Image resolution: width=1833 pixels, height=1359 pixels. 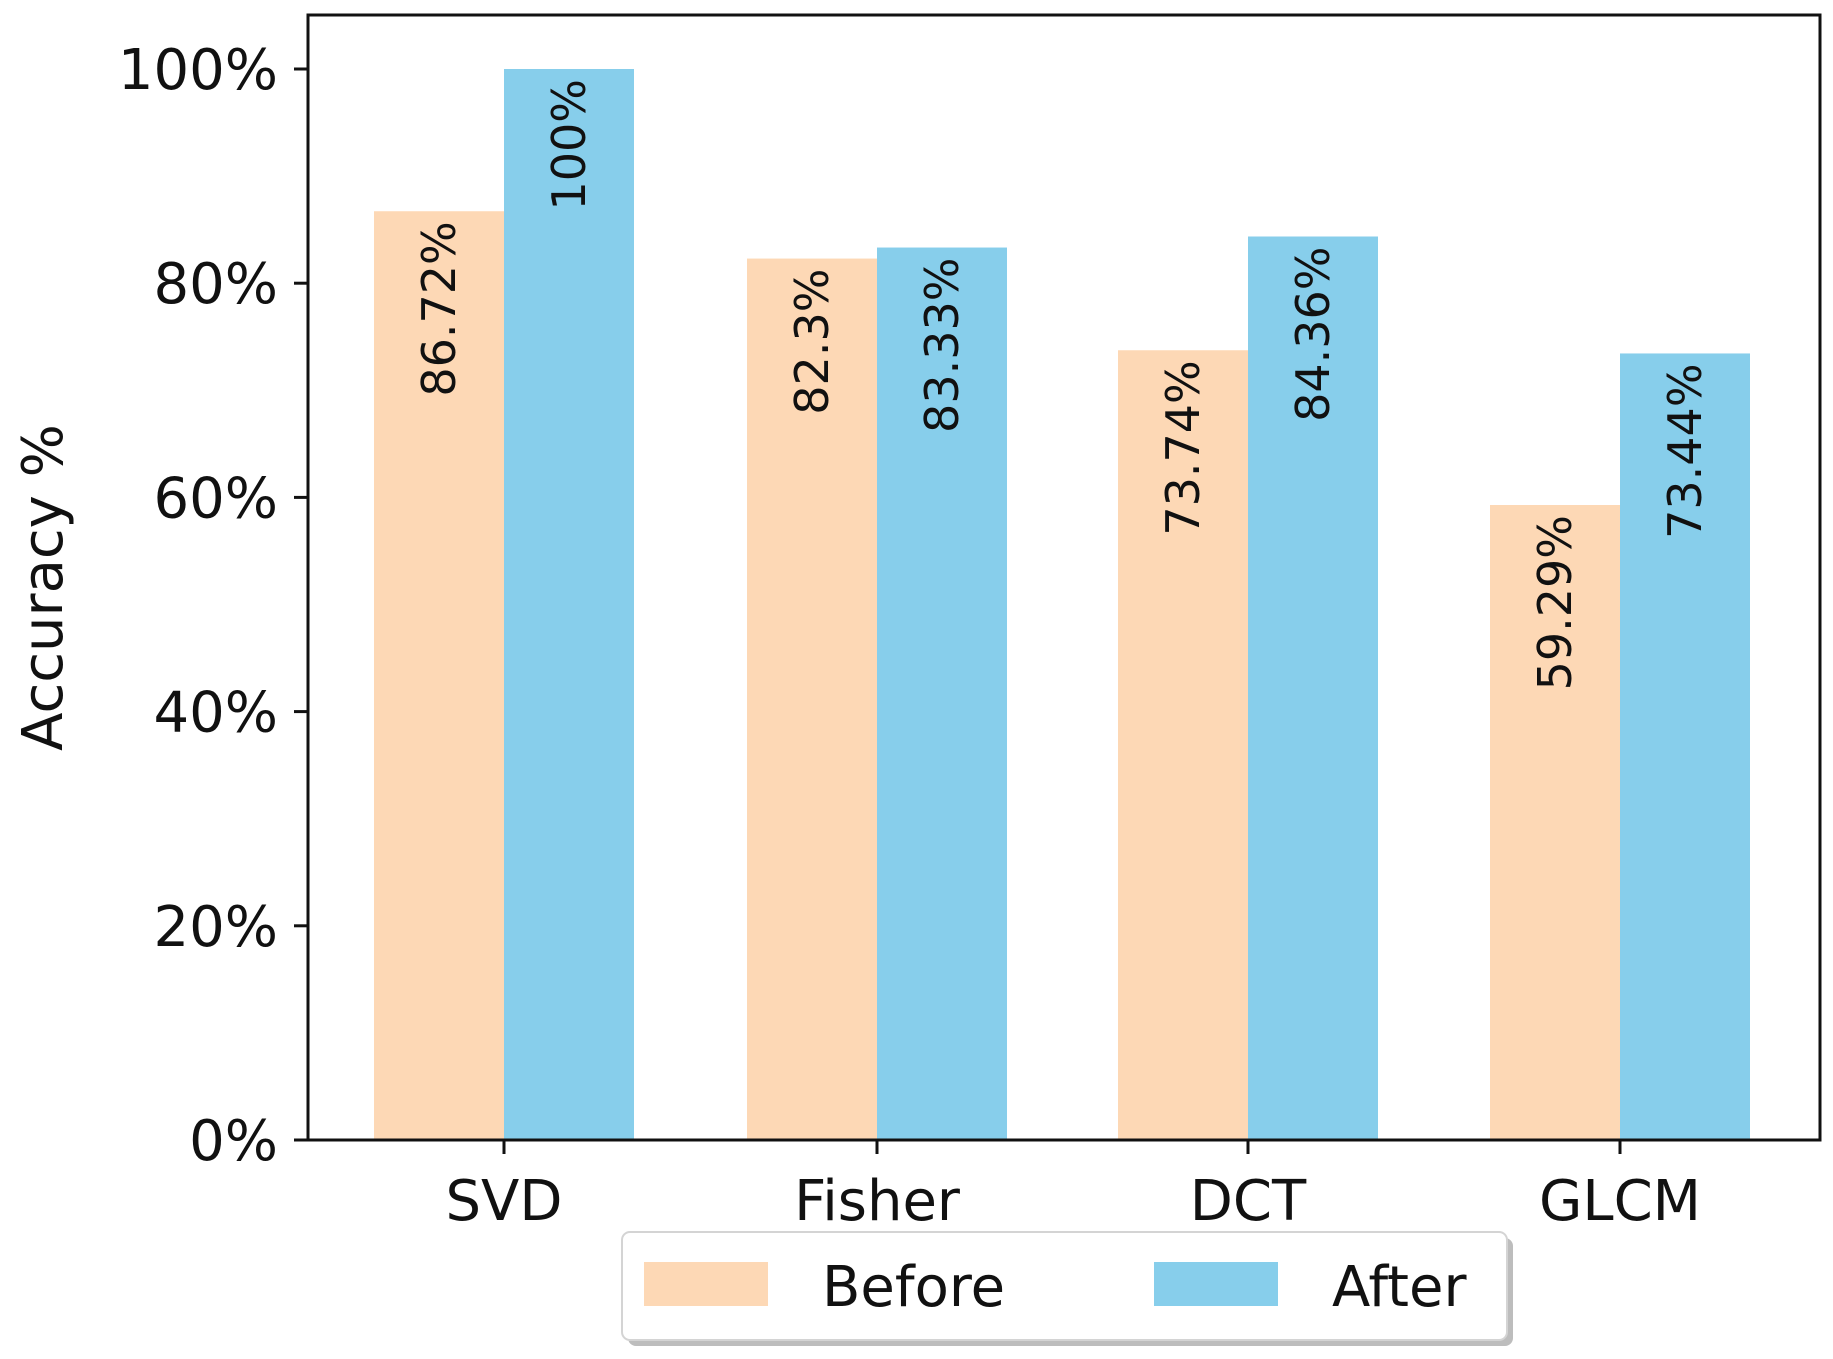 I want to click on y-axis-title: Accuracy %, so click(x=43, y=587).